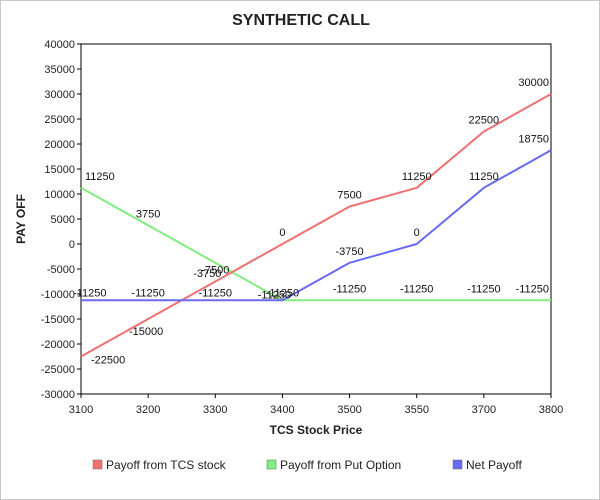 The width and height of the screenshot is (600, 500). Describe the element at coordinates (533, 139) in the screenshot. I see `data-label: 18750` at that location.